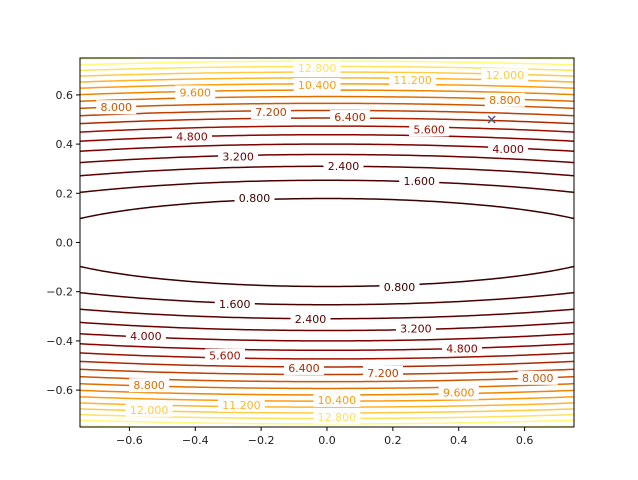  What do you see at coordinates (327, 356) in the screenshot?
I see `contour-level-5_6-lower` at bounding box center [327, 356].